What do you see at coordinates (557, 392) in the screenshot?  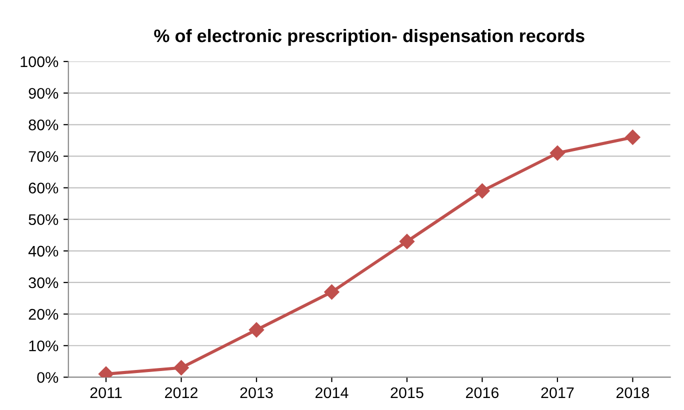 I see `x-tick-label: 2017` at bounding box center [557, 392].